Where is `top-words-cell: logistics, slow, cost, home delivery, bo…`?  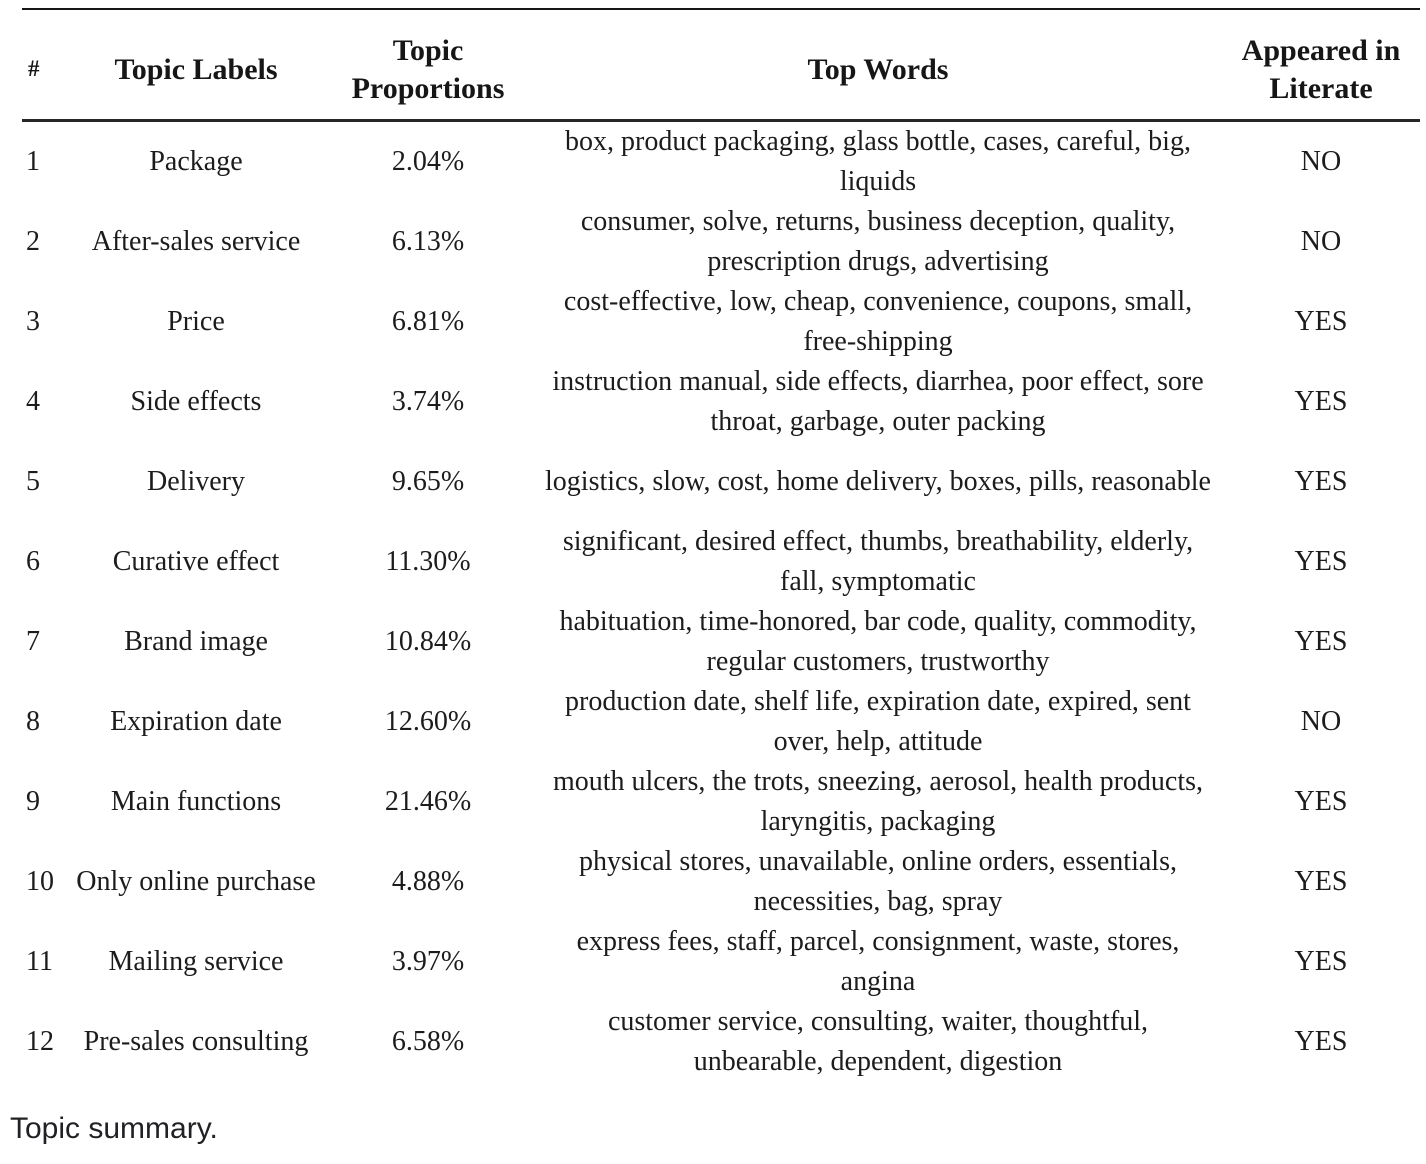 top-words-cell: logistics, slow, cost, home delivery, bo… is located at coordinates (878, 482).